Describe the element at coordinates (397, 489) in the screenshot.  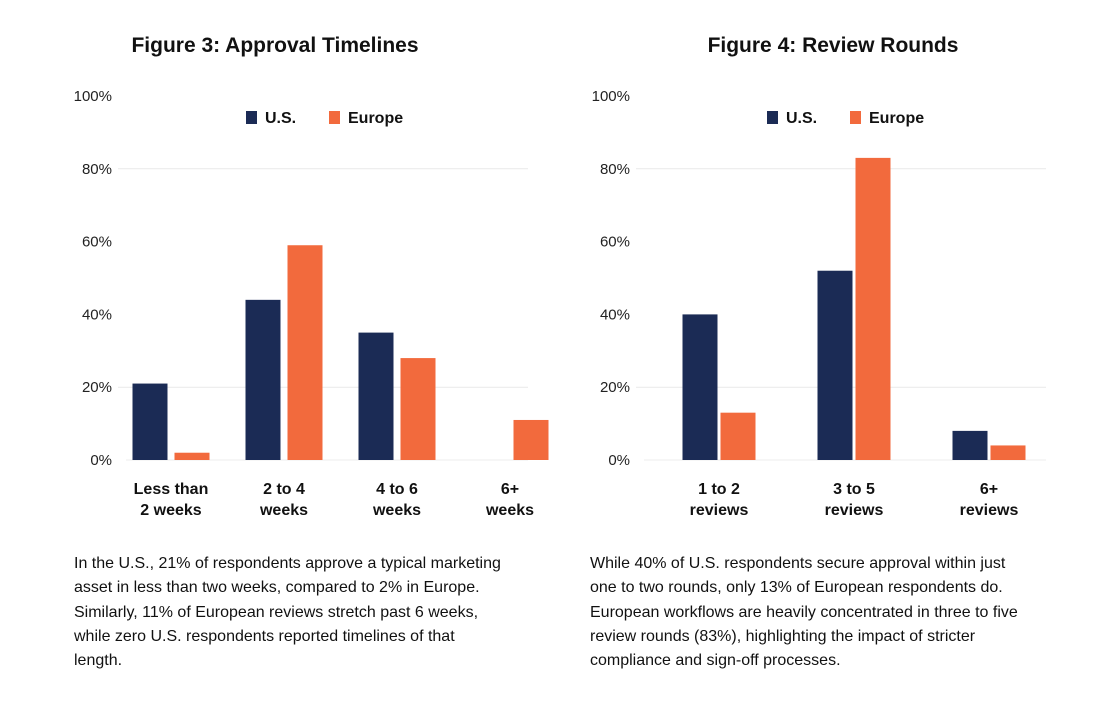
I see `x-category-label: 4 to 6` at that location.